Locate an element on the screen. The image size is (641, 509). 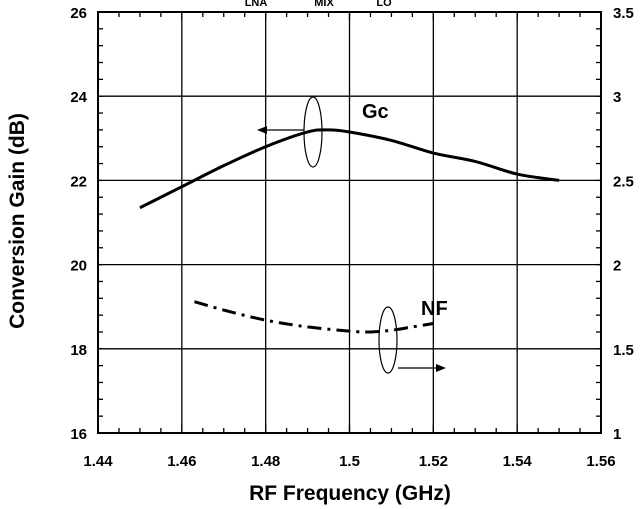
gc-annotation-marker is located at coordinates (290, 132).